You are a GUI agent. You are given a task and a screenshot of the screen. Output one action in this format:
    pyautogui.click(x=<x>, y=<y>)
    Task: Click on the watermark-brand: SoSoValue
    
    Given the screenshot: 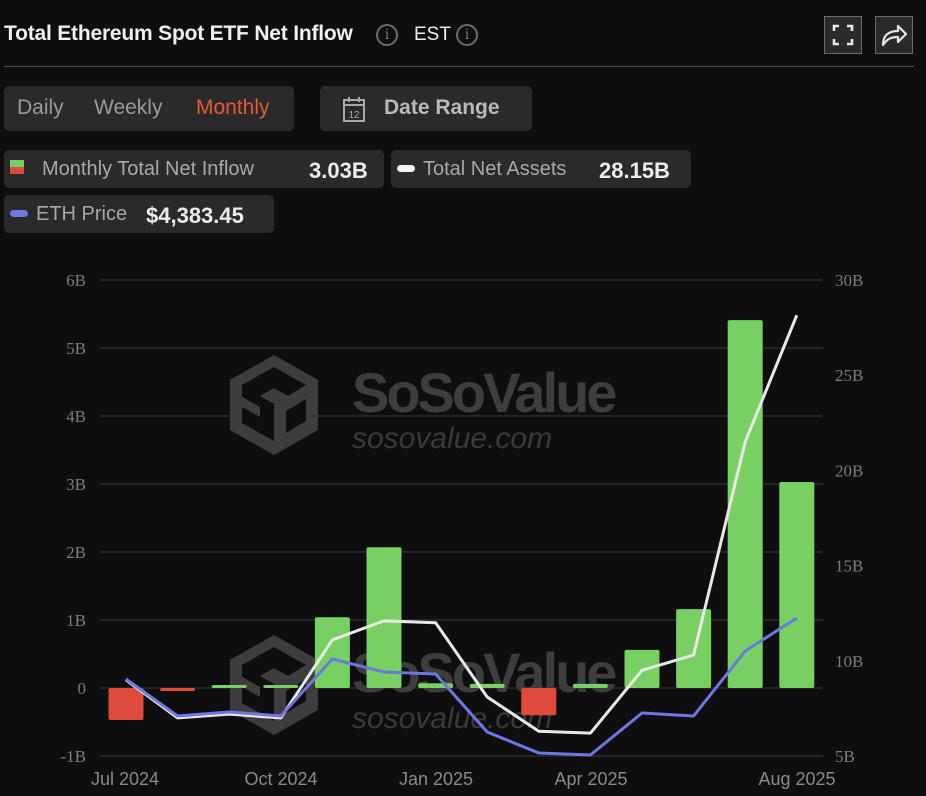 What is the action you would take?
    pyautogui.click(x=484, y=392)
    